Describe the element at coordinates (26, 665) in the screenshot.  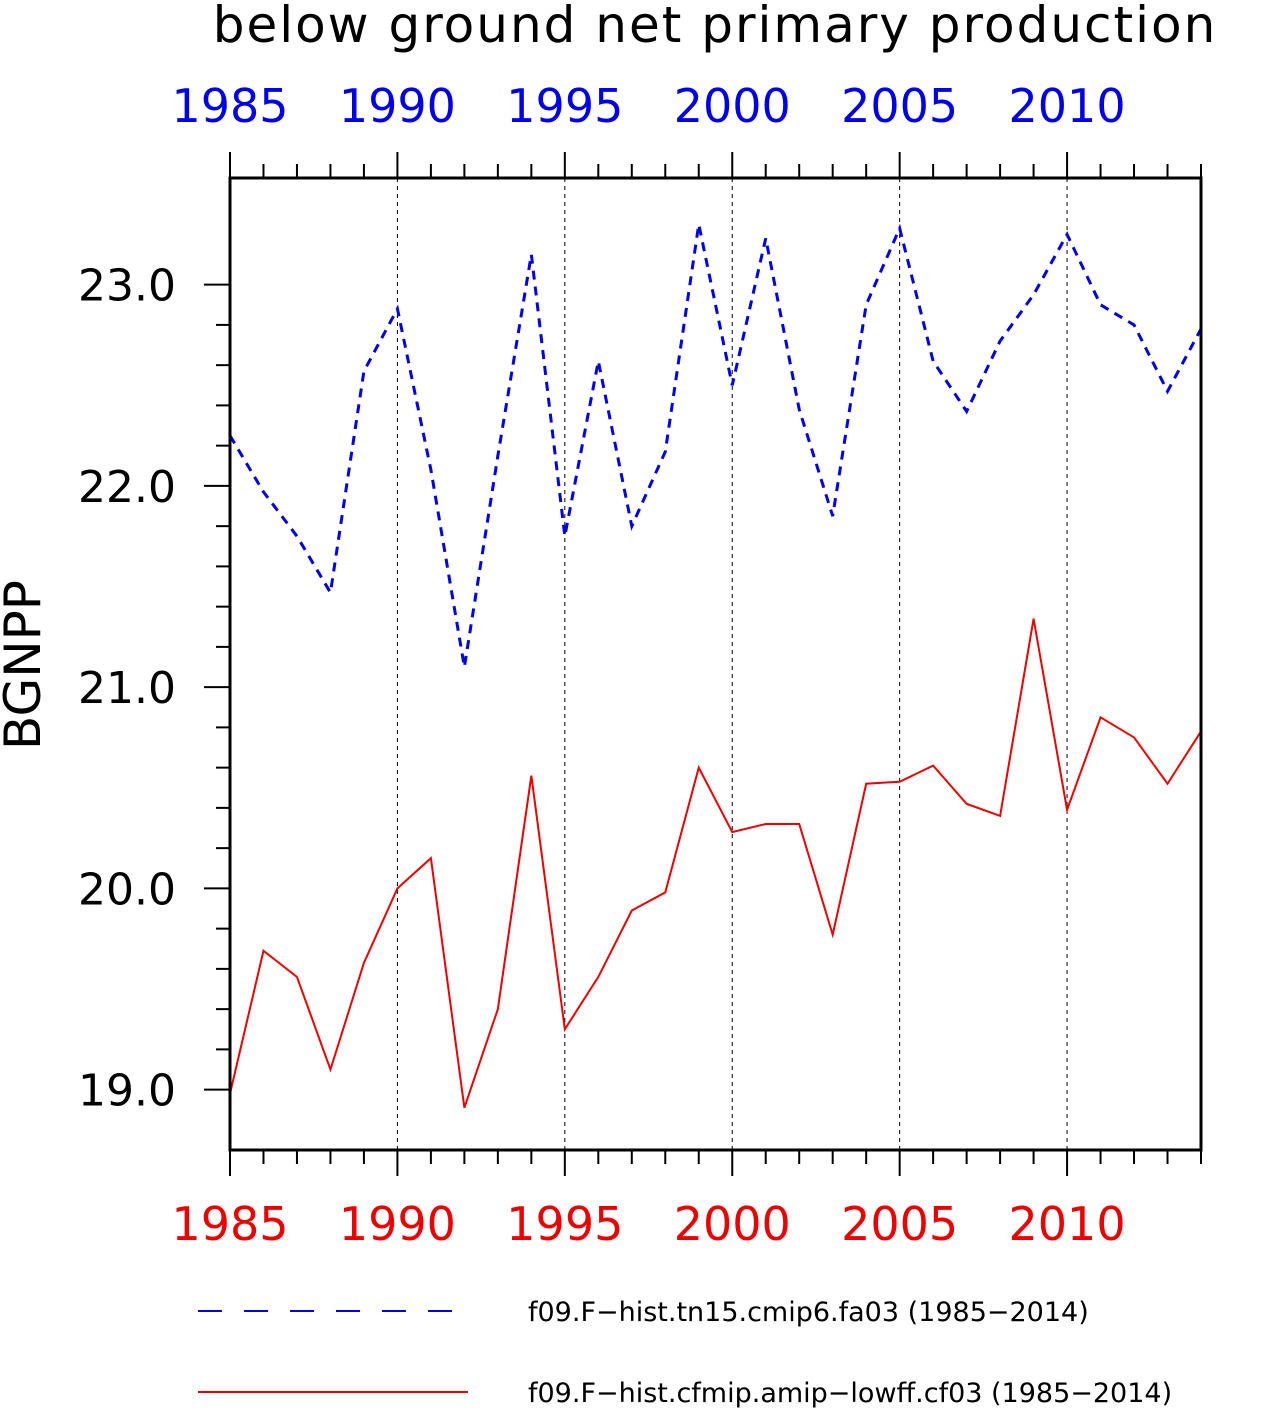
I see `y-axis-label: BGNPP` at that location.